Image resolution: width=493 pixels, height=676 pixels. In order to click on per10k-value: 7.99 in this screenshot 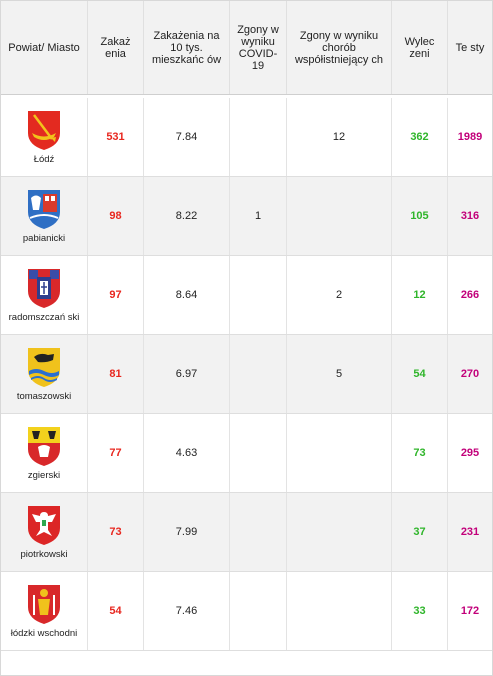, I will do `click(186, 532)`.